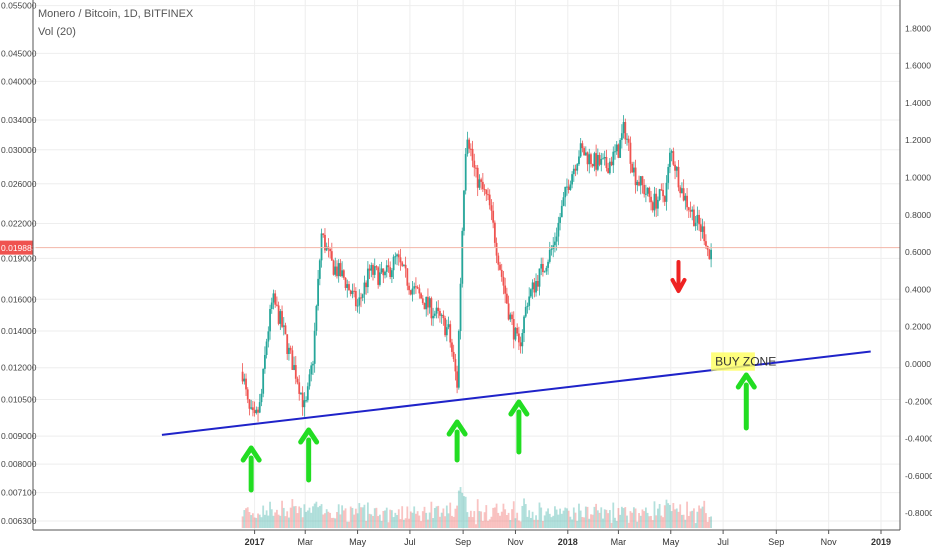 This screenshot has width=932, height=550. Describe the element at coordinates (918, 28) in the screenshot. I see `right-tick-label: 1.8000` at that location.